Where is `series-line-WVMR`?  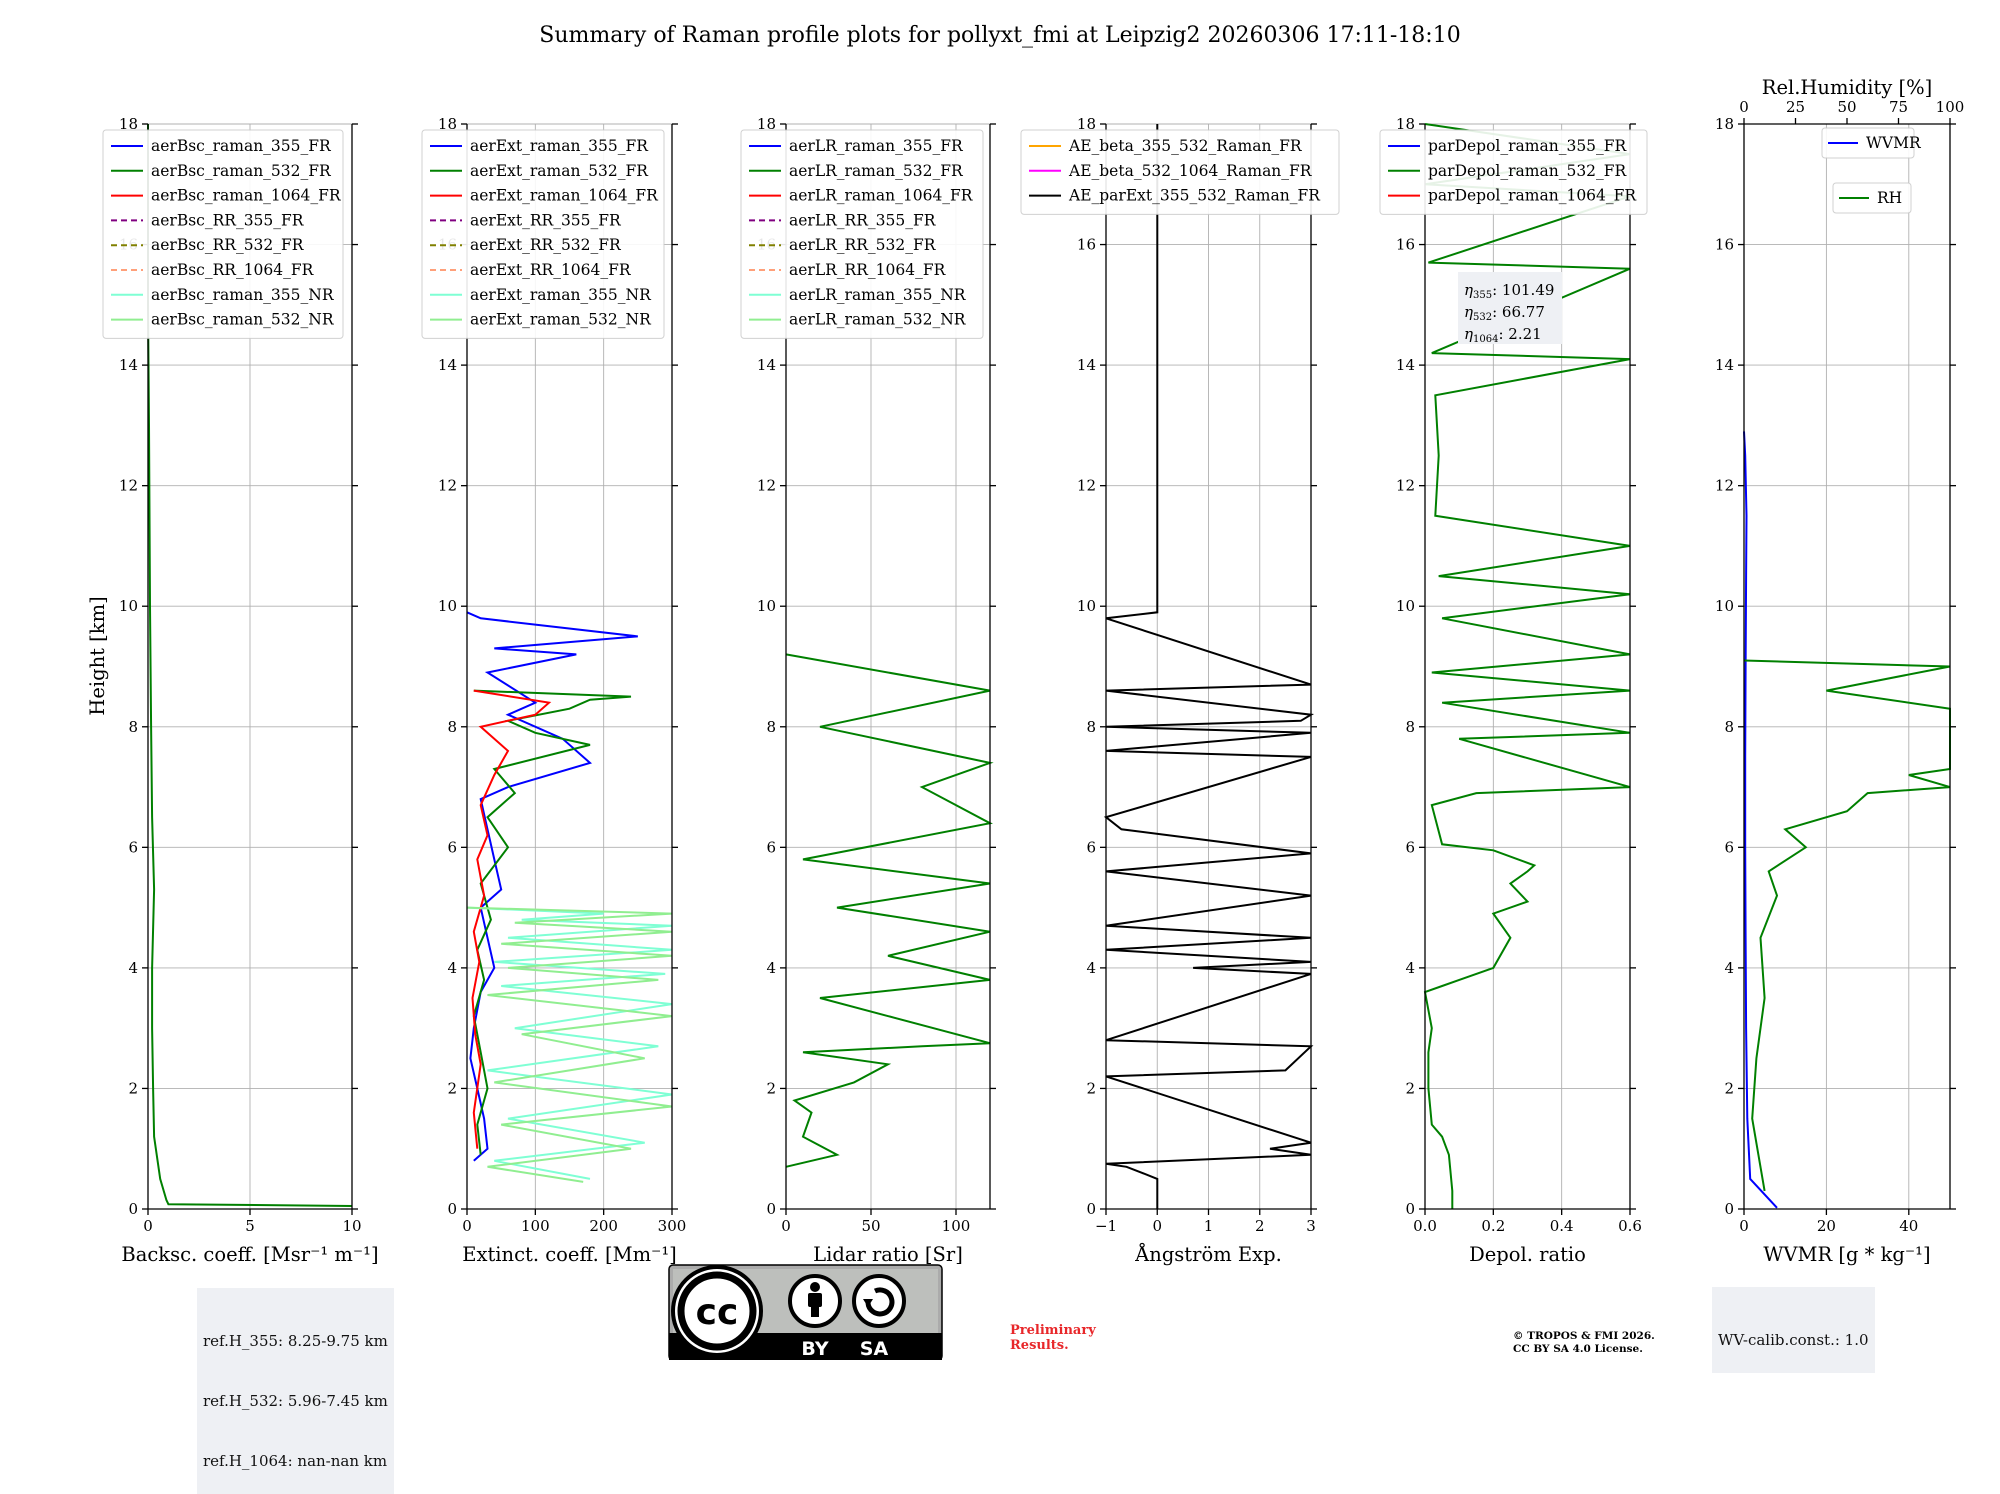
series-line-WVMR is located at coordinates (1760, 820).